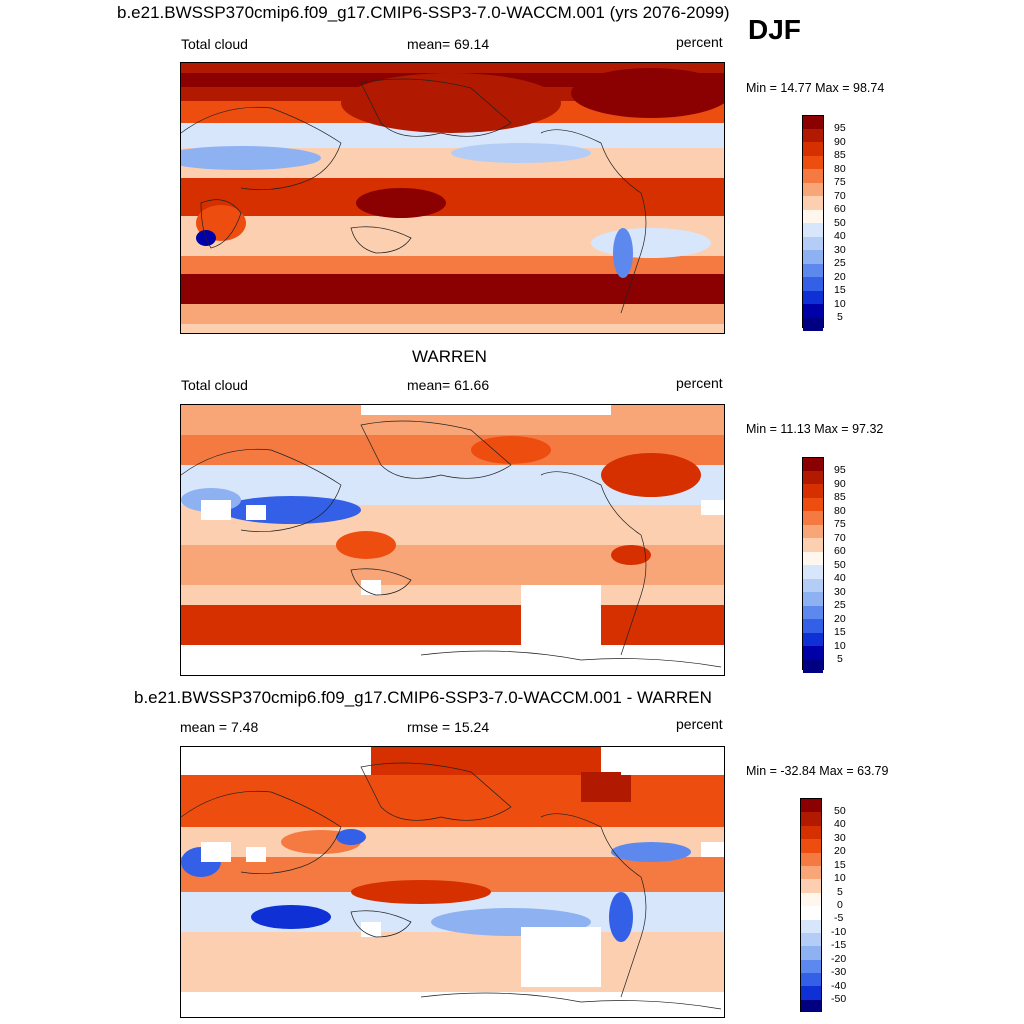 The width and height of the screenshot is (1024, 1024). Describe the element at coordinates (840, 878) in the screenshot. I see `panel-3-colorbar-tick: 10` at that location.